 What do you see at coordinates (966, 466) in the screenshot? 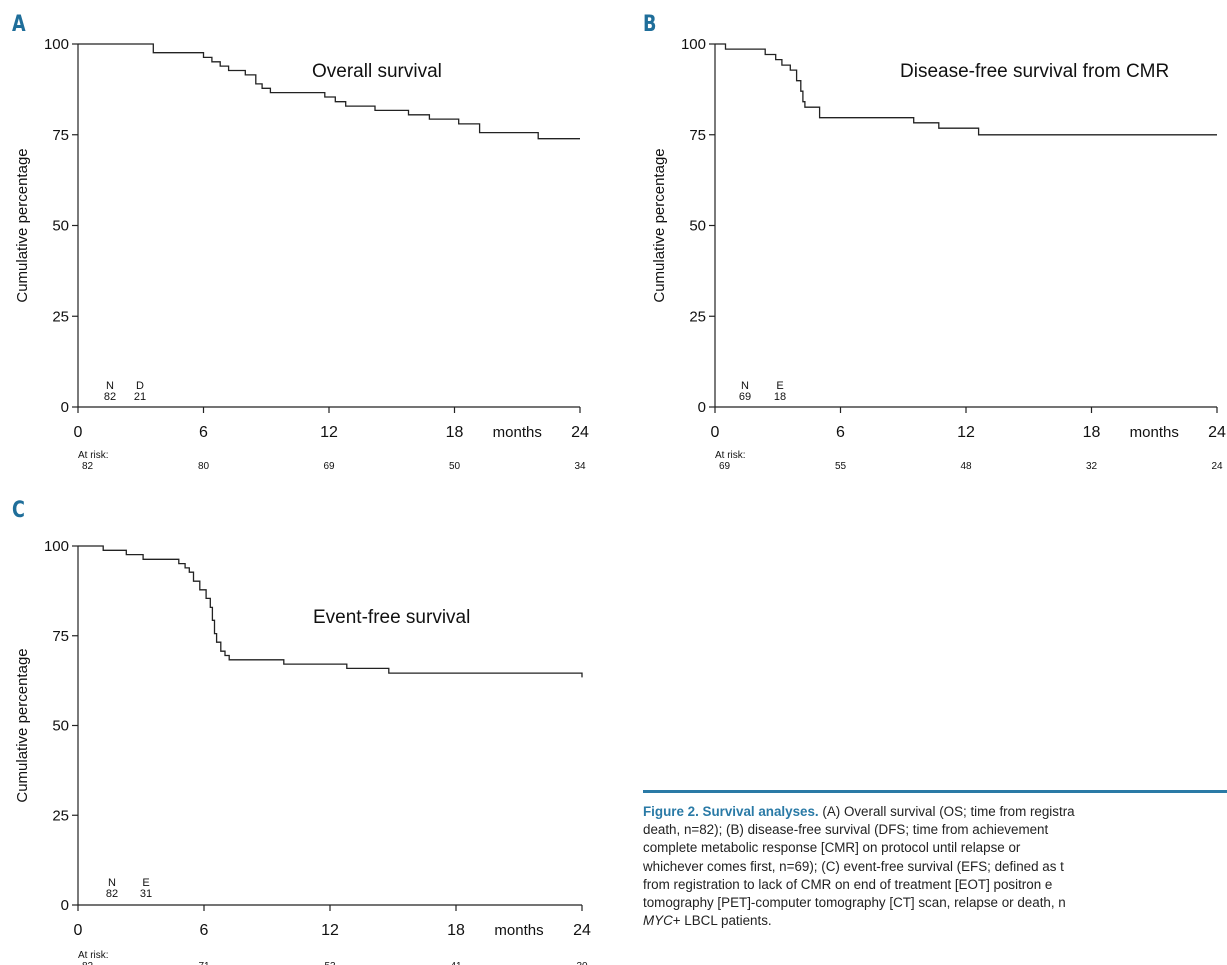
I see `at-risk-value: 48` at bounding box center [966, 466].